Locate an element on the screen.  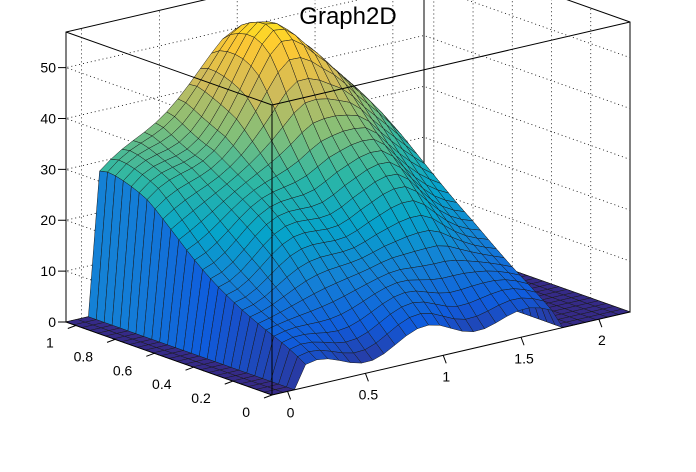
z-tick-label: 20 is located at coordinates (48, 220).